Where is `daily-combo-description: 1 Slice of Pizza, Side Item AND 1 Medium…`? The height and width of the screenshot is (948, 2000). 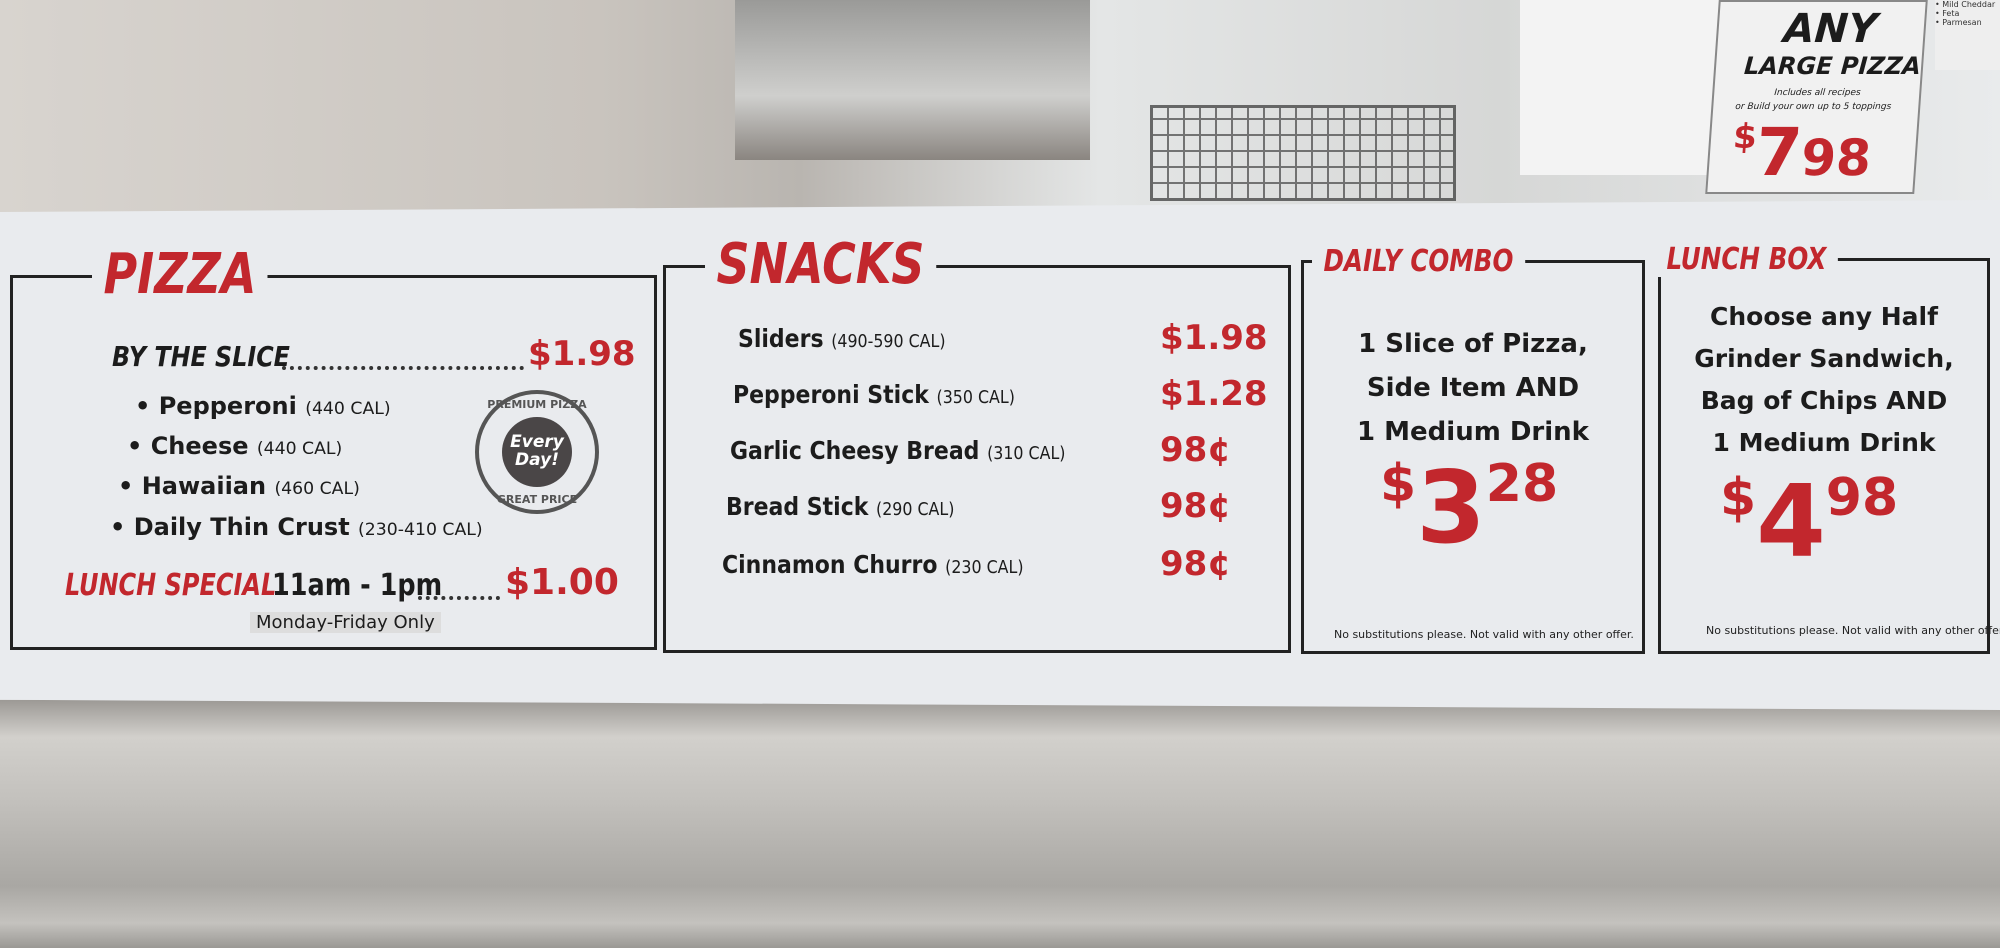
daily-combo-description: 1 Slice of Pizza, Side Item AND 1 Medium… is located at coordinates (1473, 388).